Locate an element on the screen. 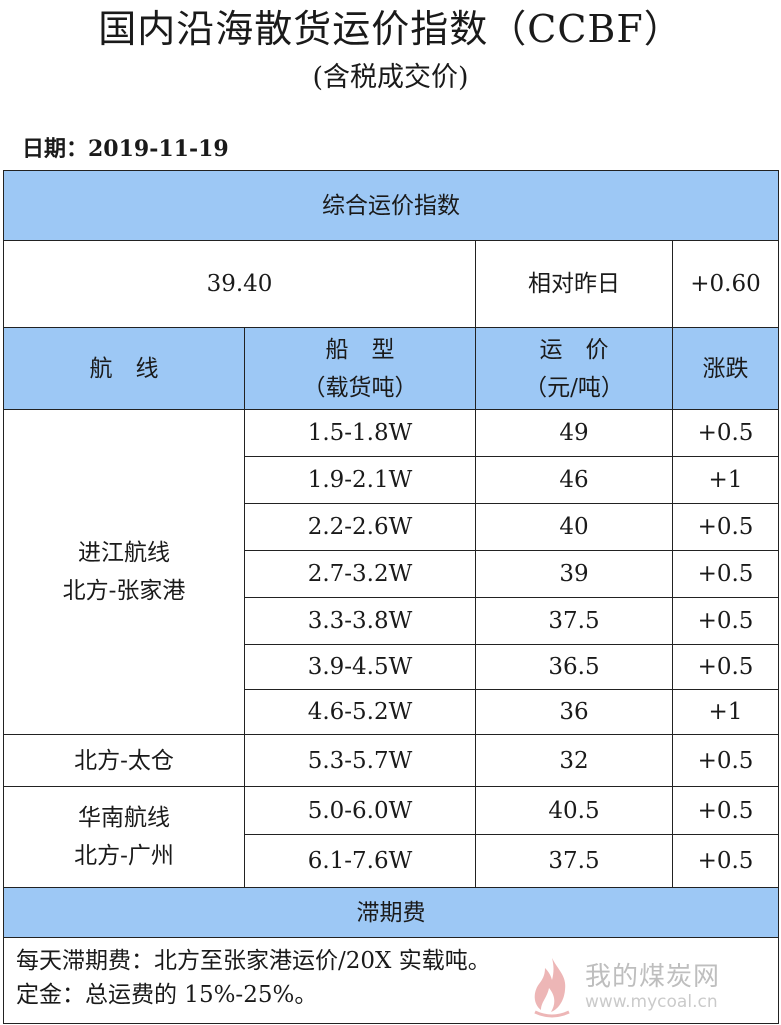  col-header-ship-type: 船 型 （载货吨） is located at coordinates (360, 368).